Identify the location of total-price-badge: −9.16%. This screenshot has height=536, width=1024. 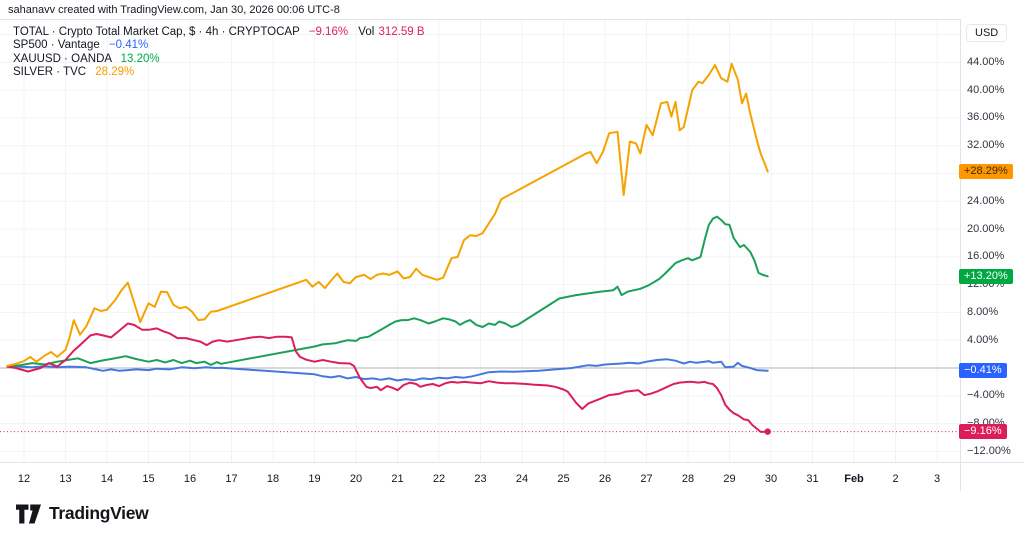
(983, 432).